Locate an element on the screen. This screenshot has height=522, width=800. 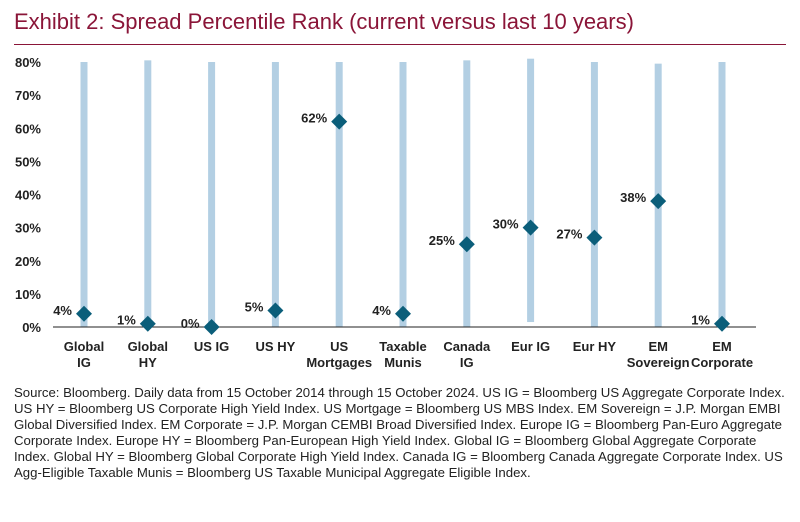
y-tick-label: 20% is located at coordinates (28, 261).